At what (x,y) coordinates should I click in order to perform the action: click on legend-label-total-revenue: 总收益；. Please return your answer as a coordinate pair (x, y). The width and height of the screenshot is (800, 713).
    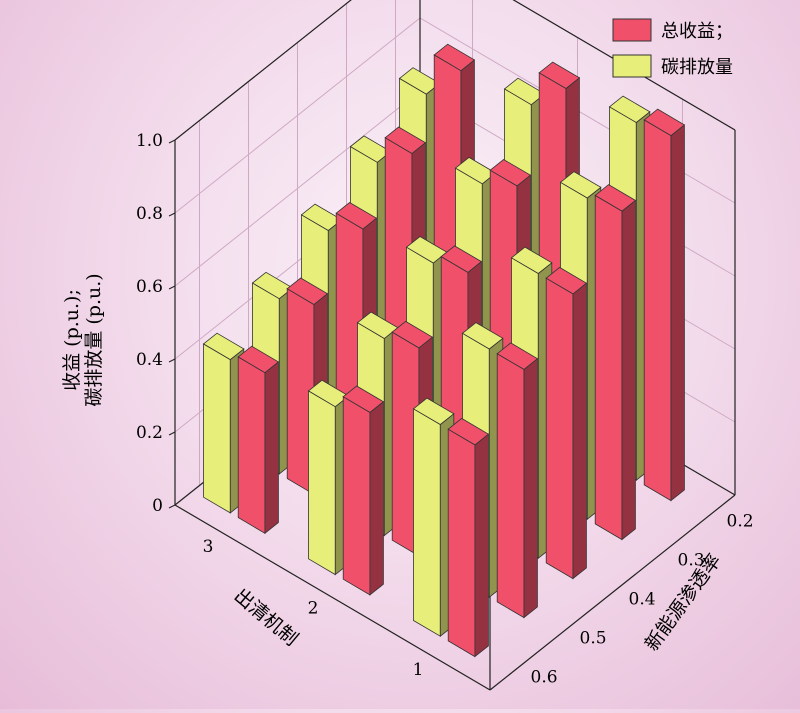
    Looking at the image, I should click on (697, 31).